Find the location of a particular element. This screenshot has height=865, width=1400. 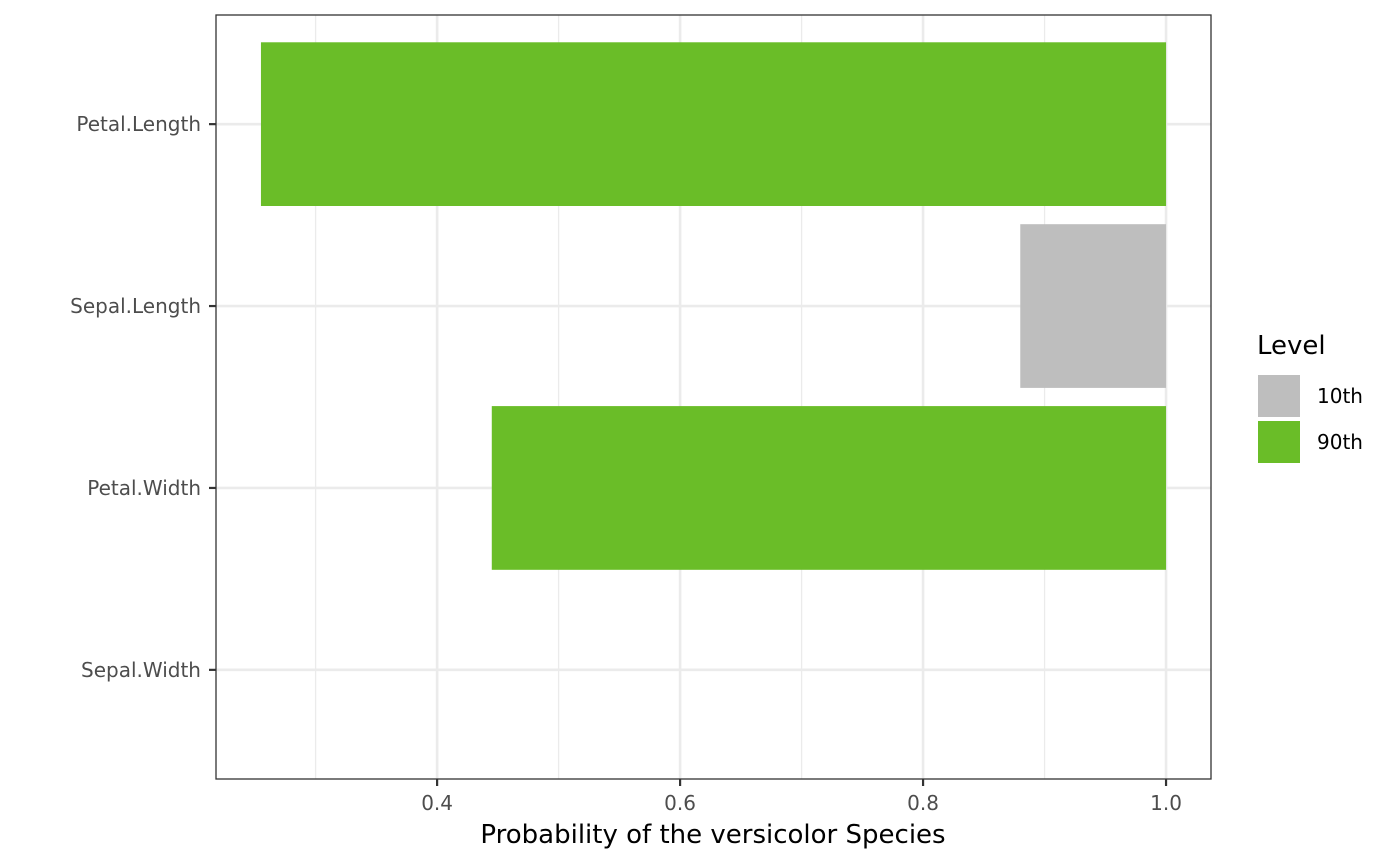

legend-label-10th: 10th is located at coordinates (1340, 396).